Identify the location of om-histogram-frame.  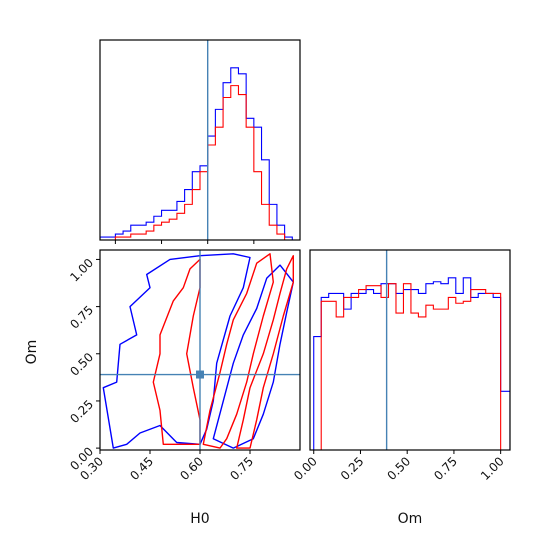
(410, 350).